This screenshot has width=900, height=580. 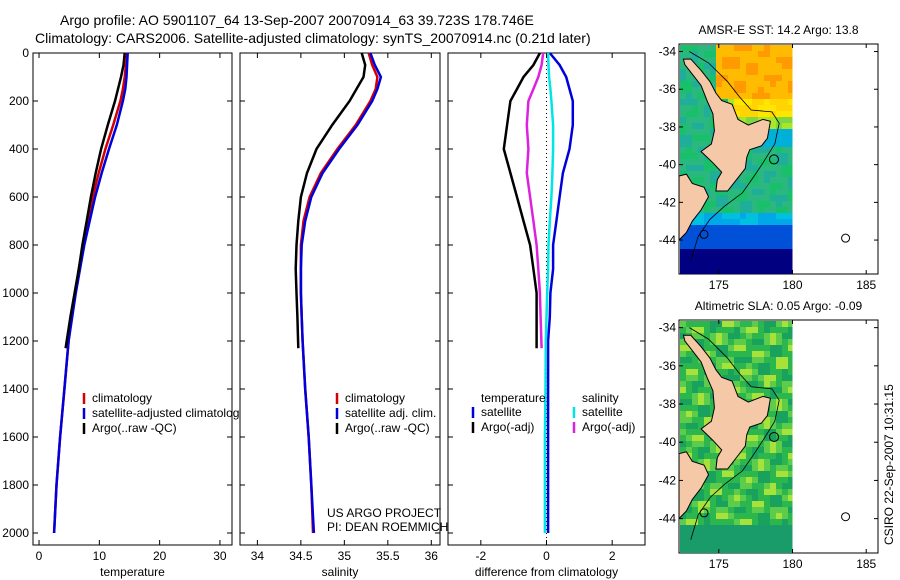 I want to click on temperature-xlabel: temperature, so click(x=132, y=572).